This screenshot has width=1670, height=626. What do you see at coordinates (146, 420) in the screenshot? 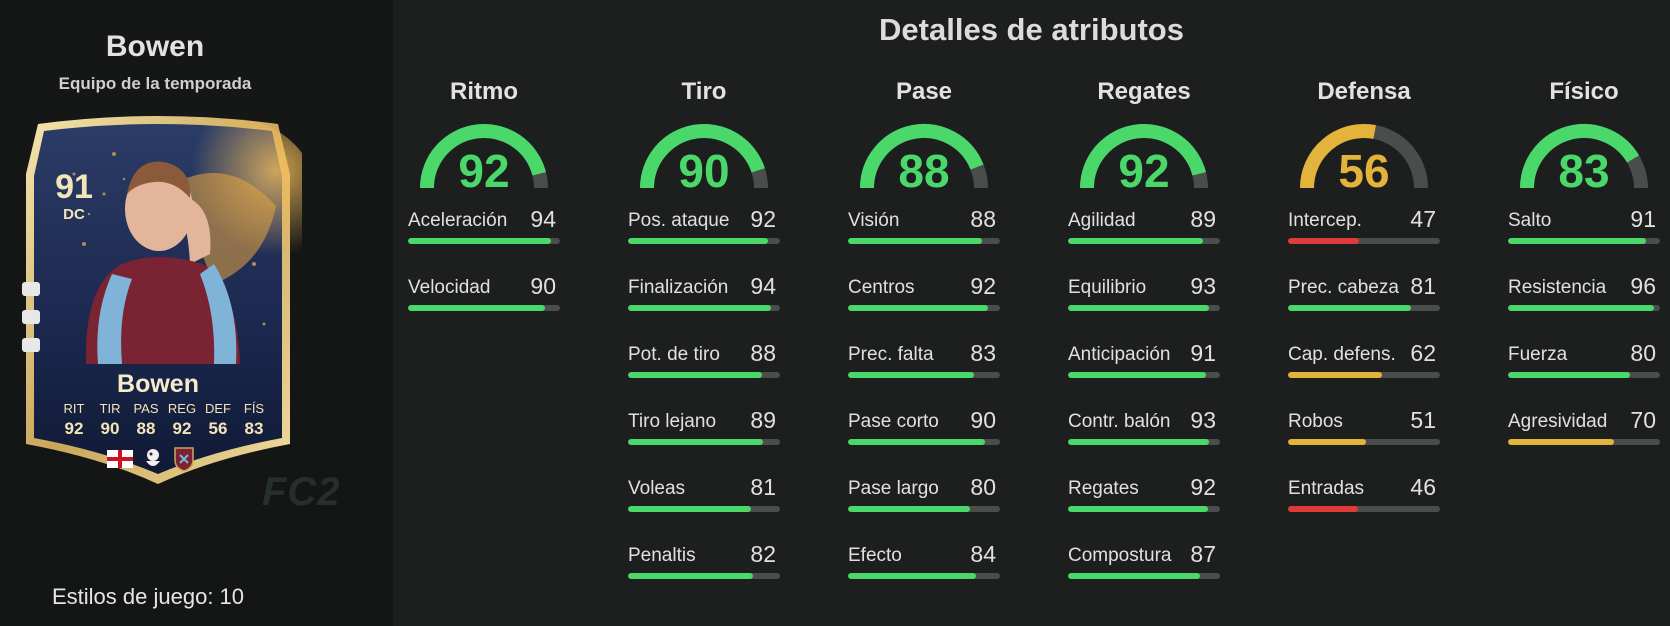
I see `card-stat-pas: PAS 88` at bounding box center [146, 420].